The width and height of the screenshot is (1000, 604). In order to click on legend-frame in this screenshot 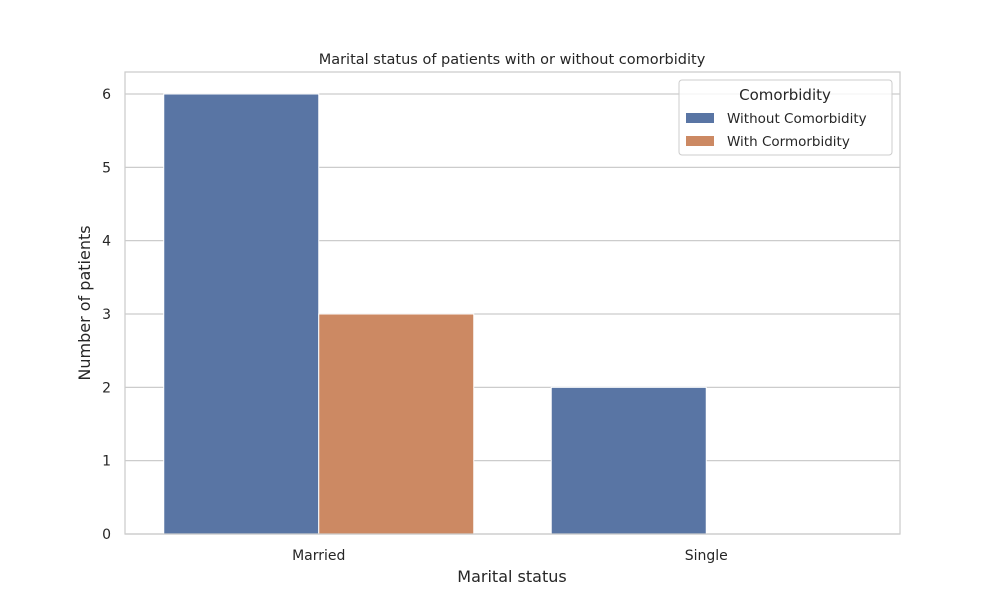, I will do `click(785, 117)`.